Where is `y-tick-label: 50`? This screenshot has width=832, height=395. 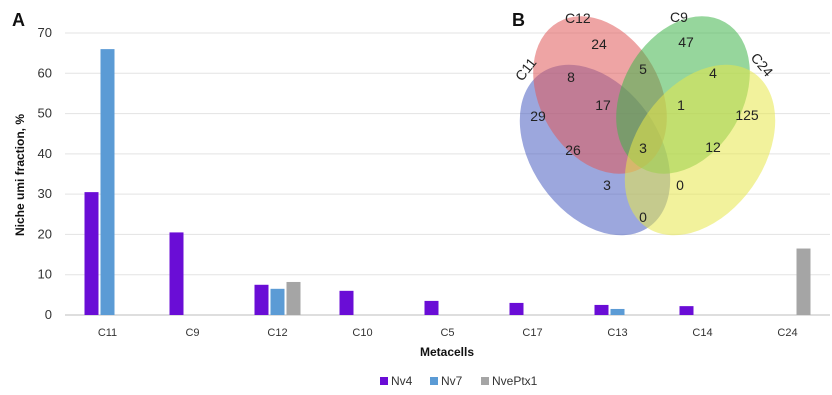 y-tick-label: 50 is located at coordinates (45, 113).